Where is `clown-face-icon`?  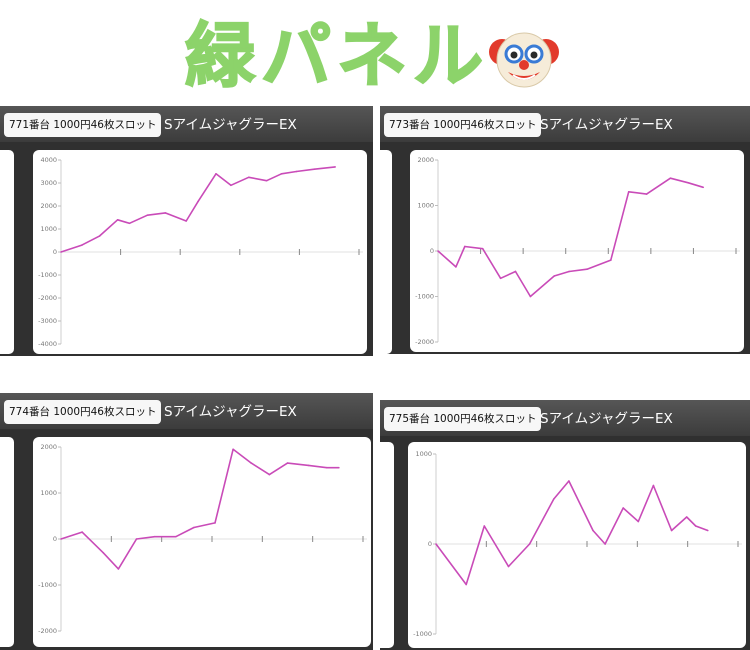 clown-face-icon is located at coordinates (524, 60).